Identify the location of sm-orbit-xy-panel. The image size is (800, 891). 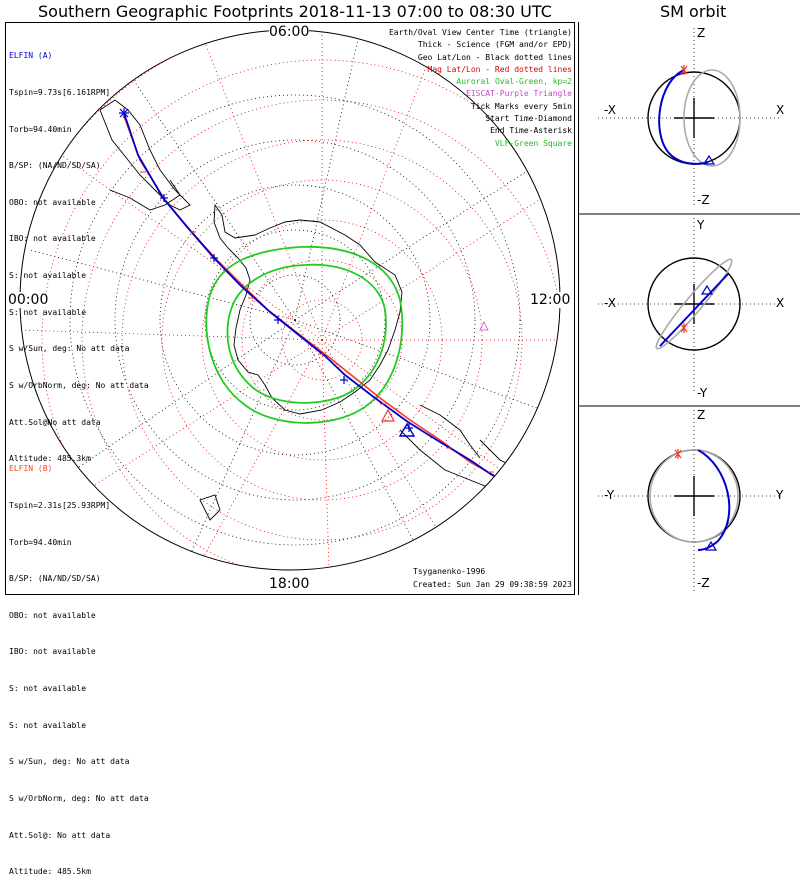
(689, 306).